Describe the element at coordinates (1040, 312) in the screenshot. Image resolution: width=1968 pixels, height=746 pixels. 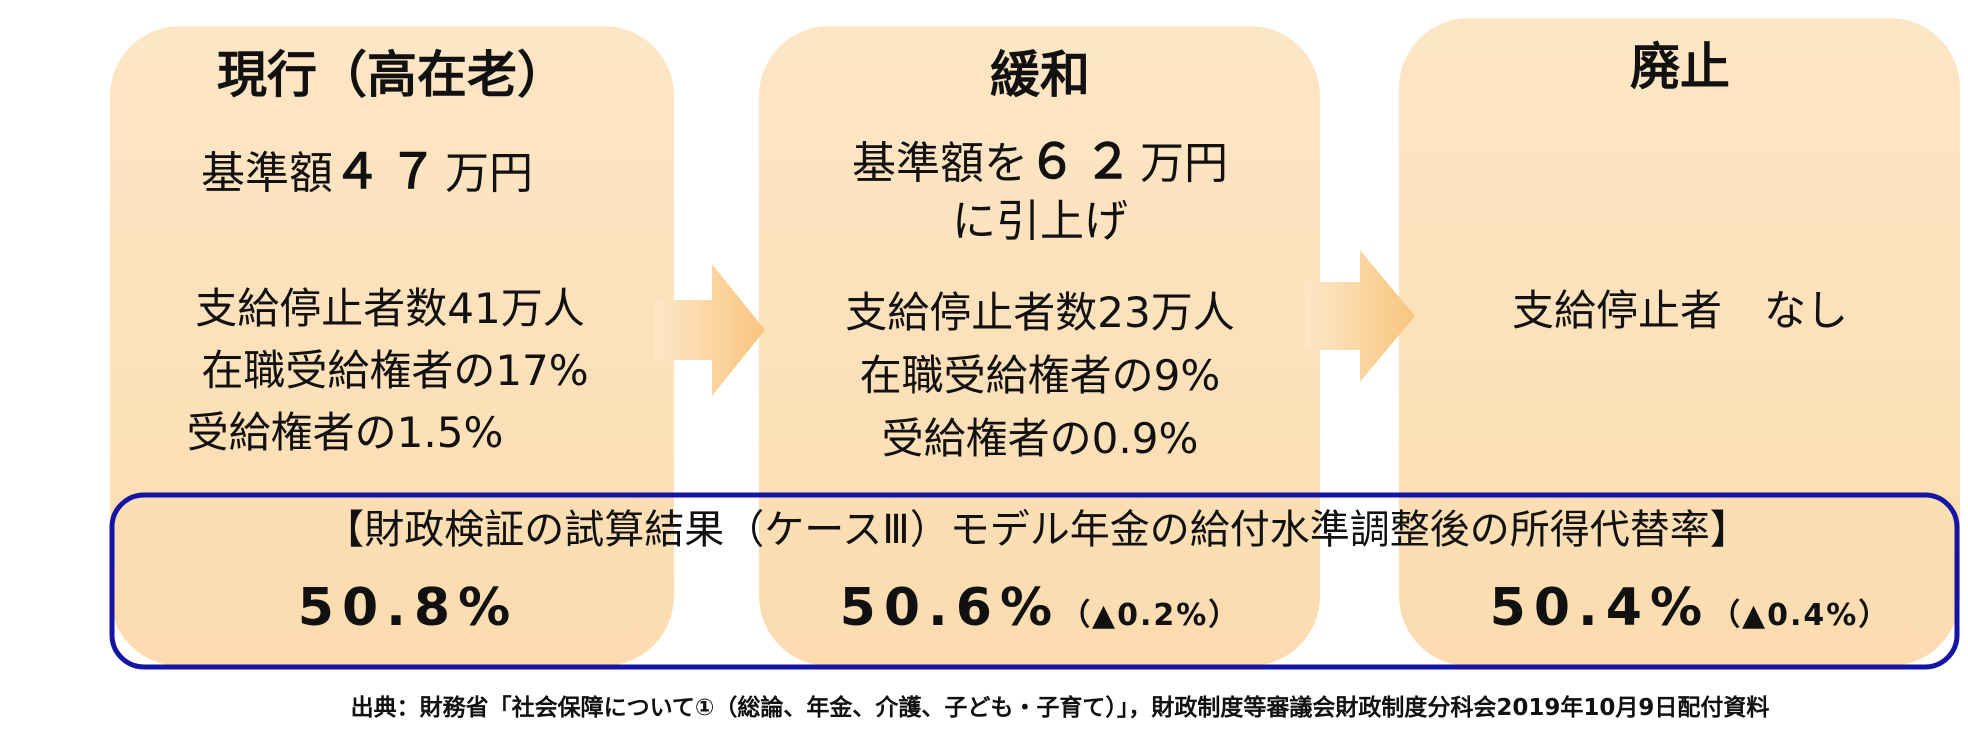
I see `stop-line: 支給停止者数23万人` at that location.